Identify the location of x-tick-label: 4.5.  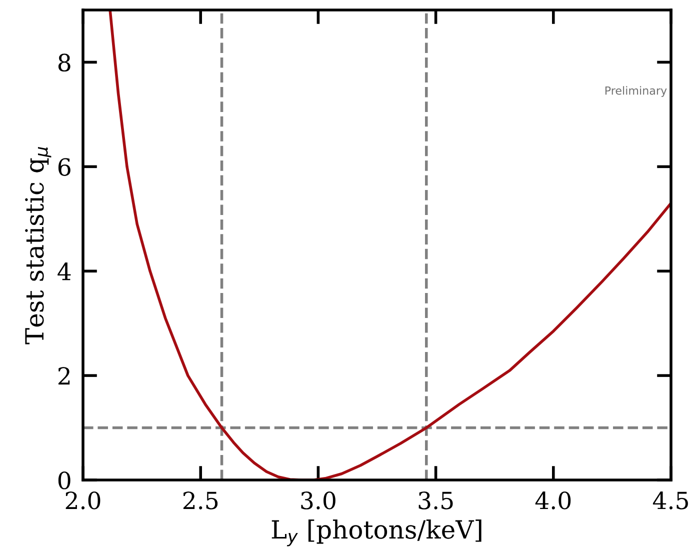
(670, 501).